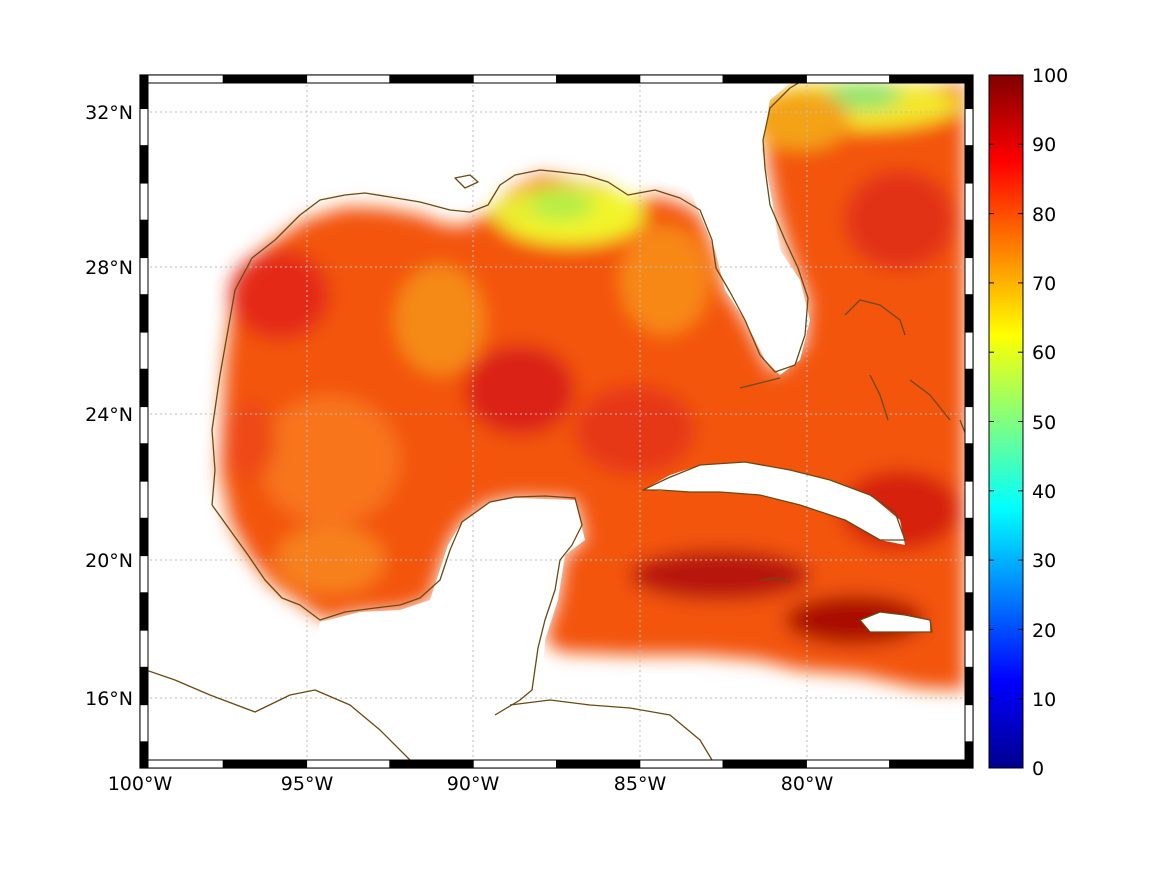 This screenshot has width=1167, height=875. Describe the element at coordinates (109, 415) in the screenshot. I see `lat-tick-label: 24°N` at that location.